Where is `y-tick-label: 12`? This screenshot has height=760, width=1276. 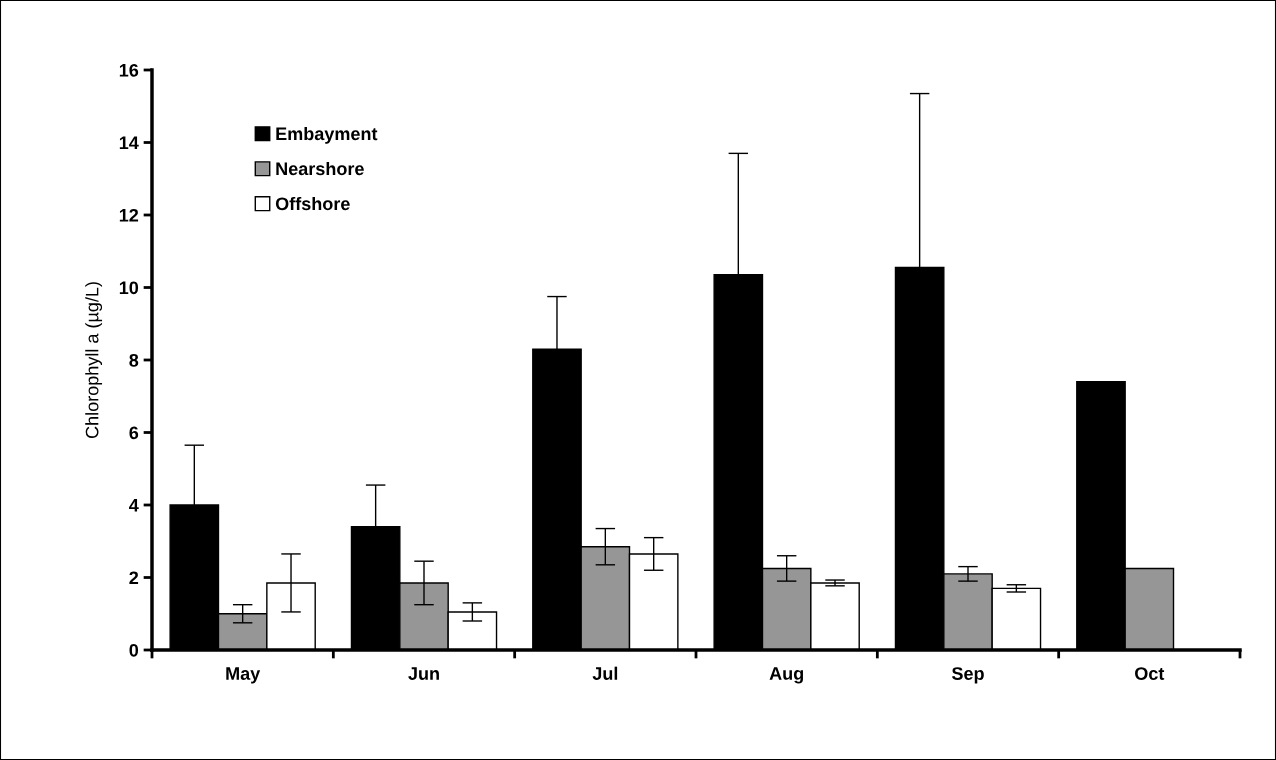
y-tick-label: 12 is located at coordinates (129, 215).